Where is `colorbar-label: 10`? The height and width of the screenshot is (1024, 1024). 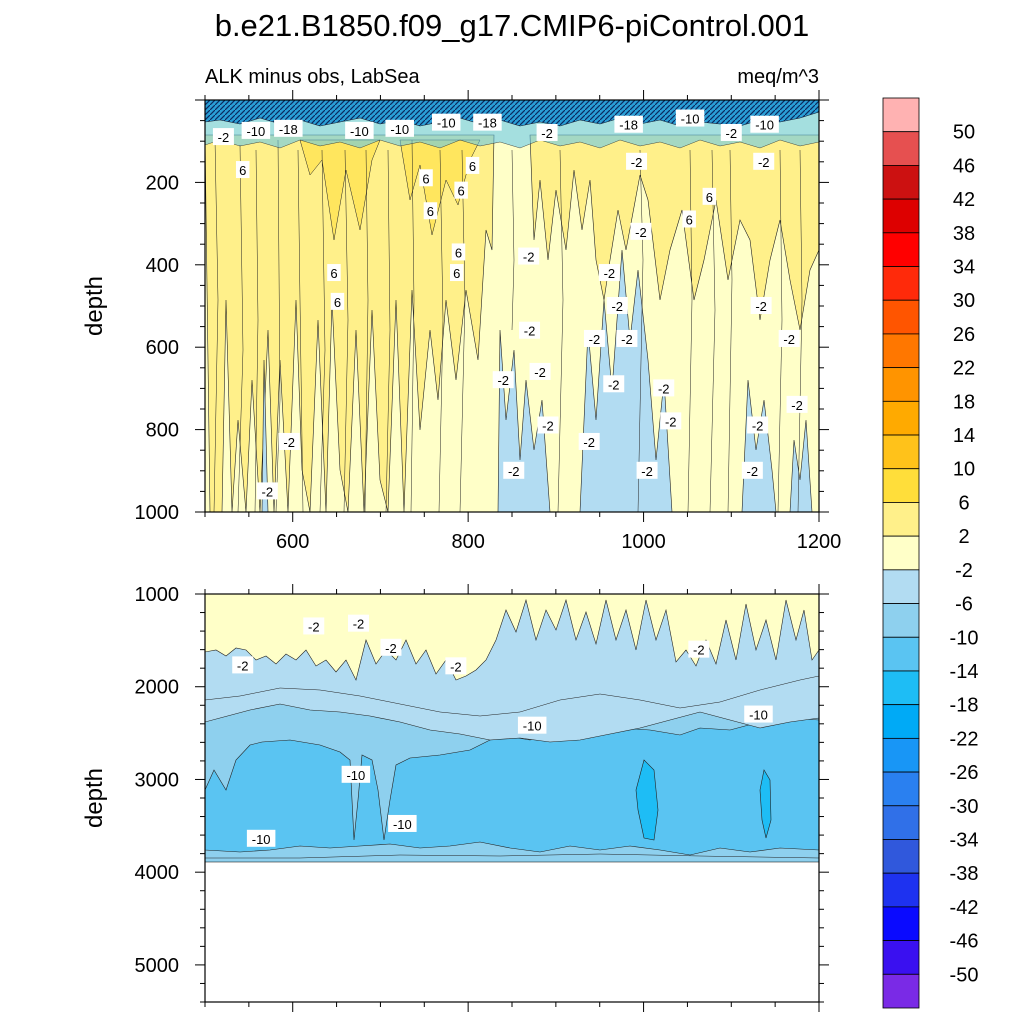 colorbar-label: 10 is located at coordinates (964, 470).